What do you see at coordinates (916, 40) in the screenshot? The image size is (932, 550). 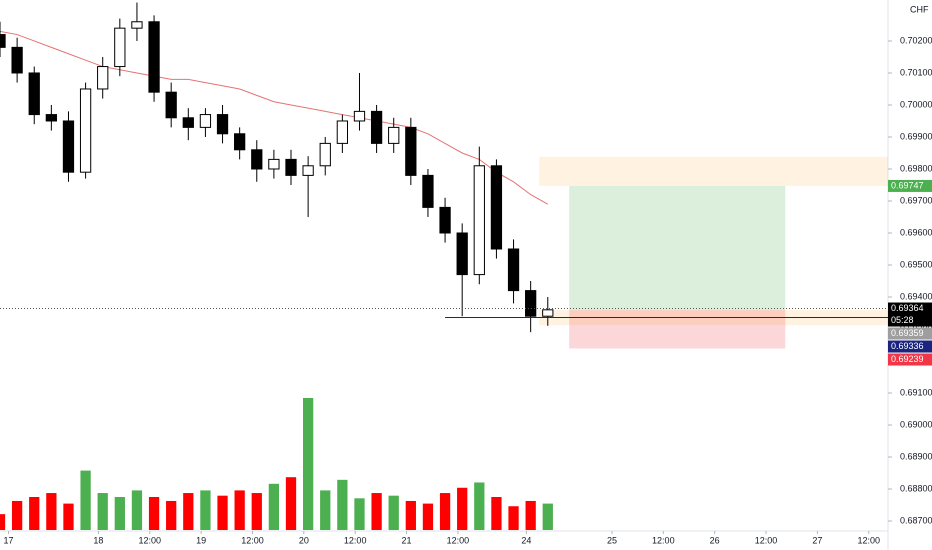 I see `y-tick-label: 0.70200` at bounding box center [916, 40].